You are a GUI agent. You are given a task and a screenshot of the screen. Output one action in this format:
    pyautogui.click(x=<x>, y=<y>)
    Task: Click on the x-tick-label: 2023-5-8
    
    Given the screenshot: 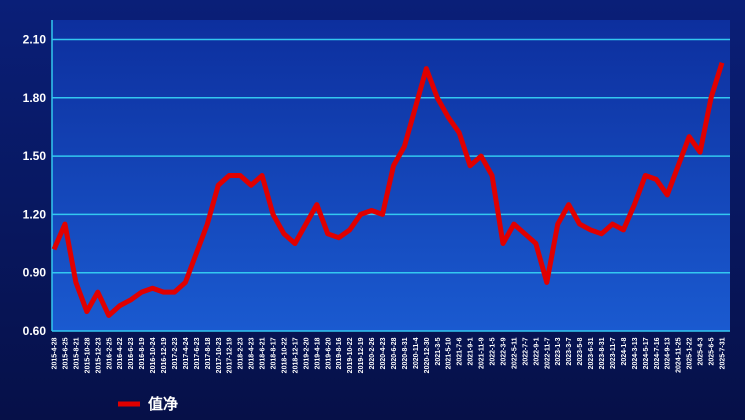 What is the action you would take?
    pyautogui.click(x=580, y=351)
    